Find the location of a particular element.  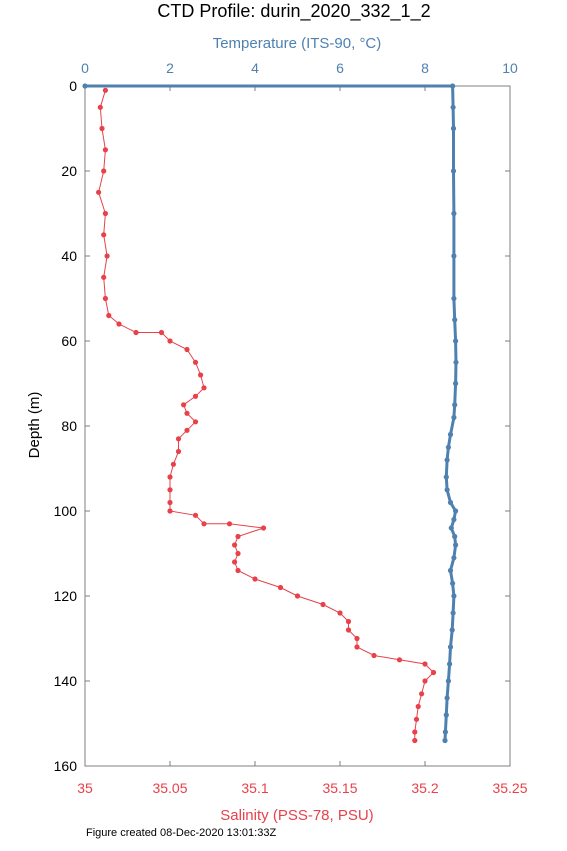

bottom-tick-label: 35.25 is located at coordinates (509, 788).